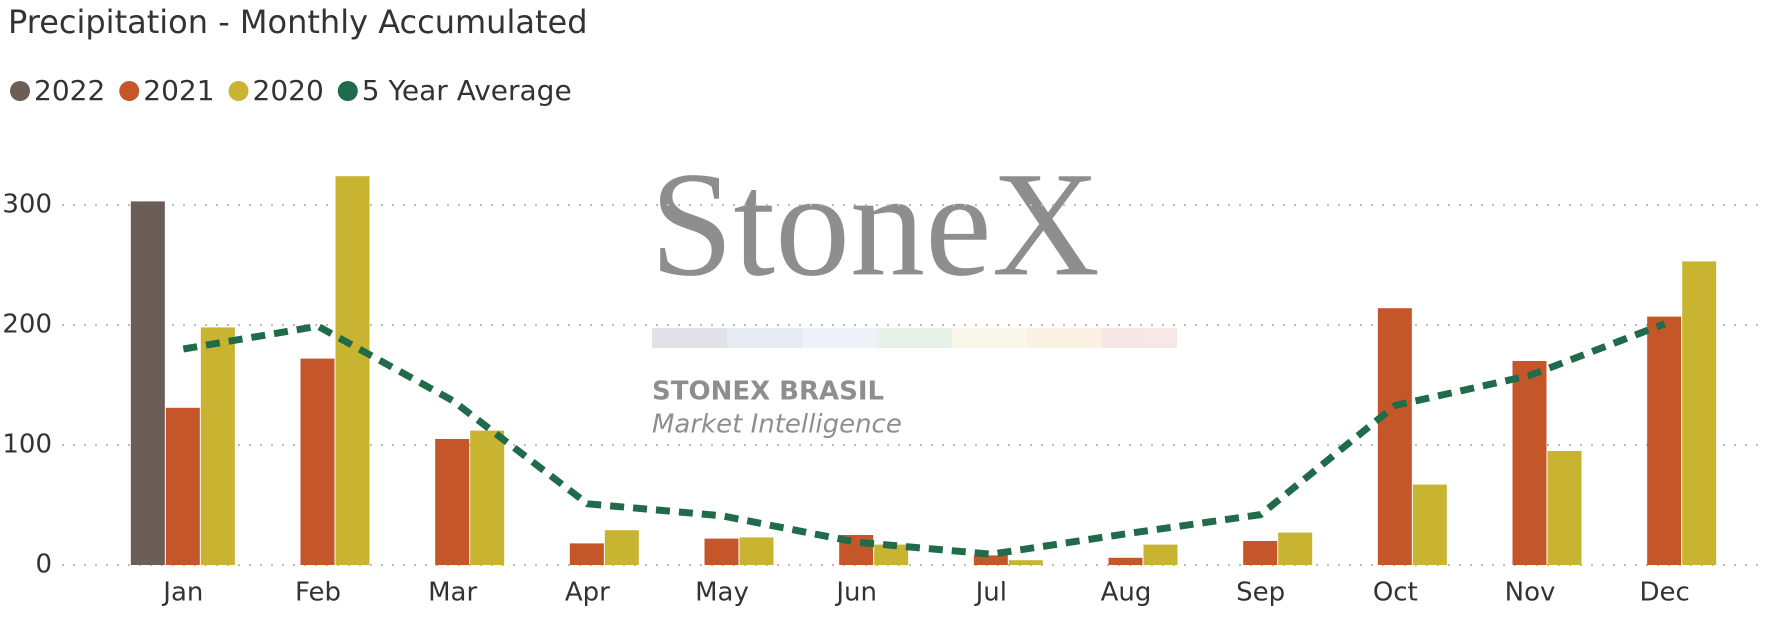 This screenshot has width=1772, height=628. I want to click on y-tick-label: 0, so click(43, 565).